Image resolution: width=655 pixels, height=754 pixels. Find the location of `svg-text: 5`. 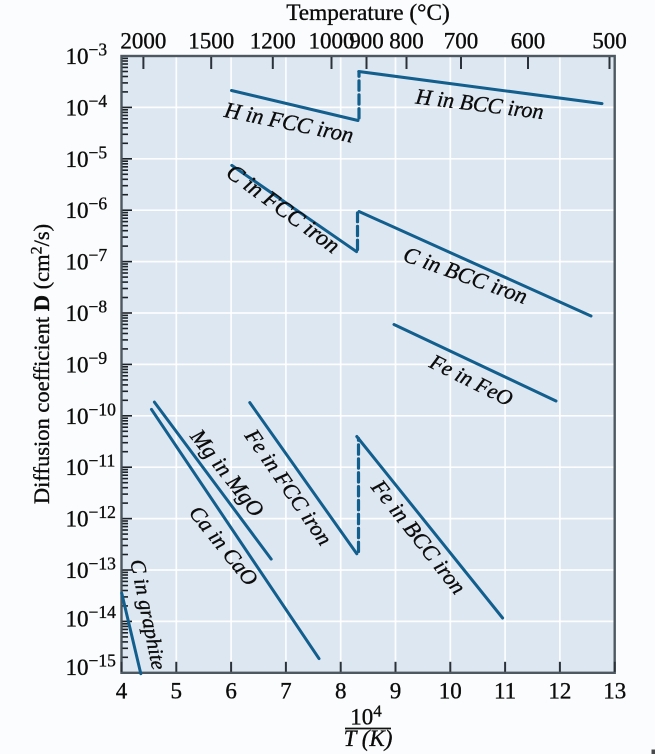

svg-text: 5 is located at coordinates (177, 691).